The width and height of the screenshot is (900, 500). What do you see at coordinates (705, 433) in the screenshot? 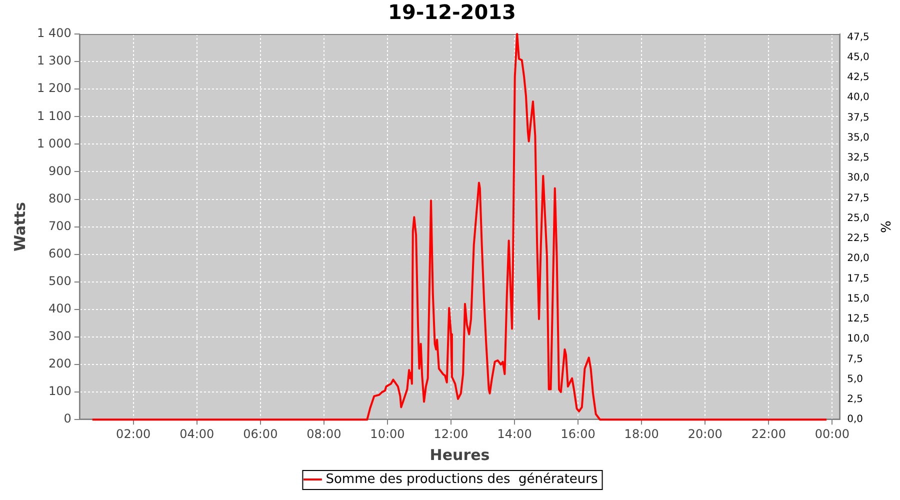
I see `x-tick-label: 20:00` at bounding box center [705, 433].